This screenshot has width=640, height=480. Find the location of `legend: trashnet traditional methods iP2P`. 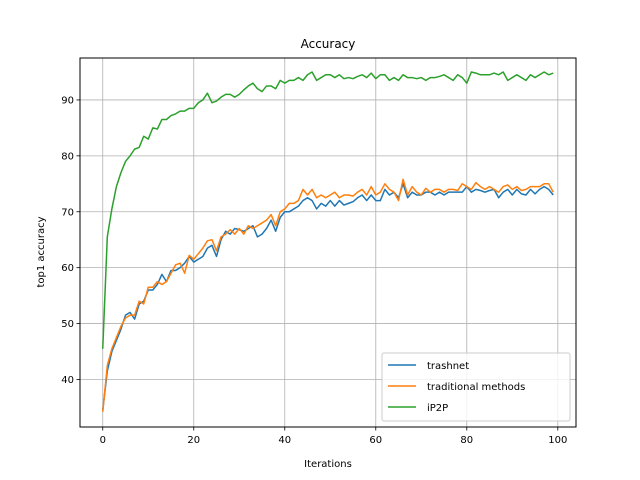

legend: trashnet traditional methods iP2P is located at coordinates (476, 387).